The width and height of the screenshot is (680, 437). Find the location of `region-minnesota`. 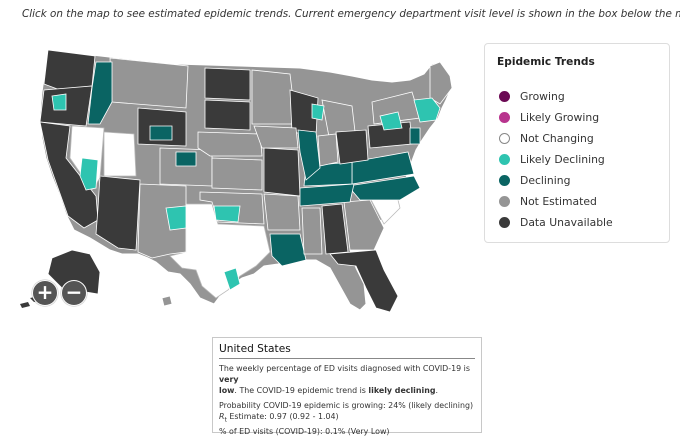

region-minnesota is located at coordinates (274, 97).